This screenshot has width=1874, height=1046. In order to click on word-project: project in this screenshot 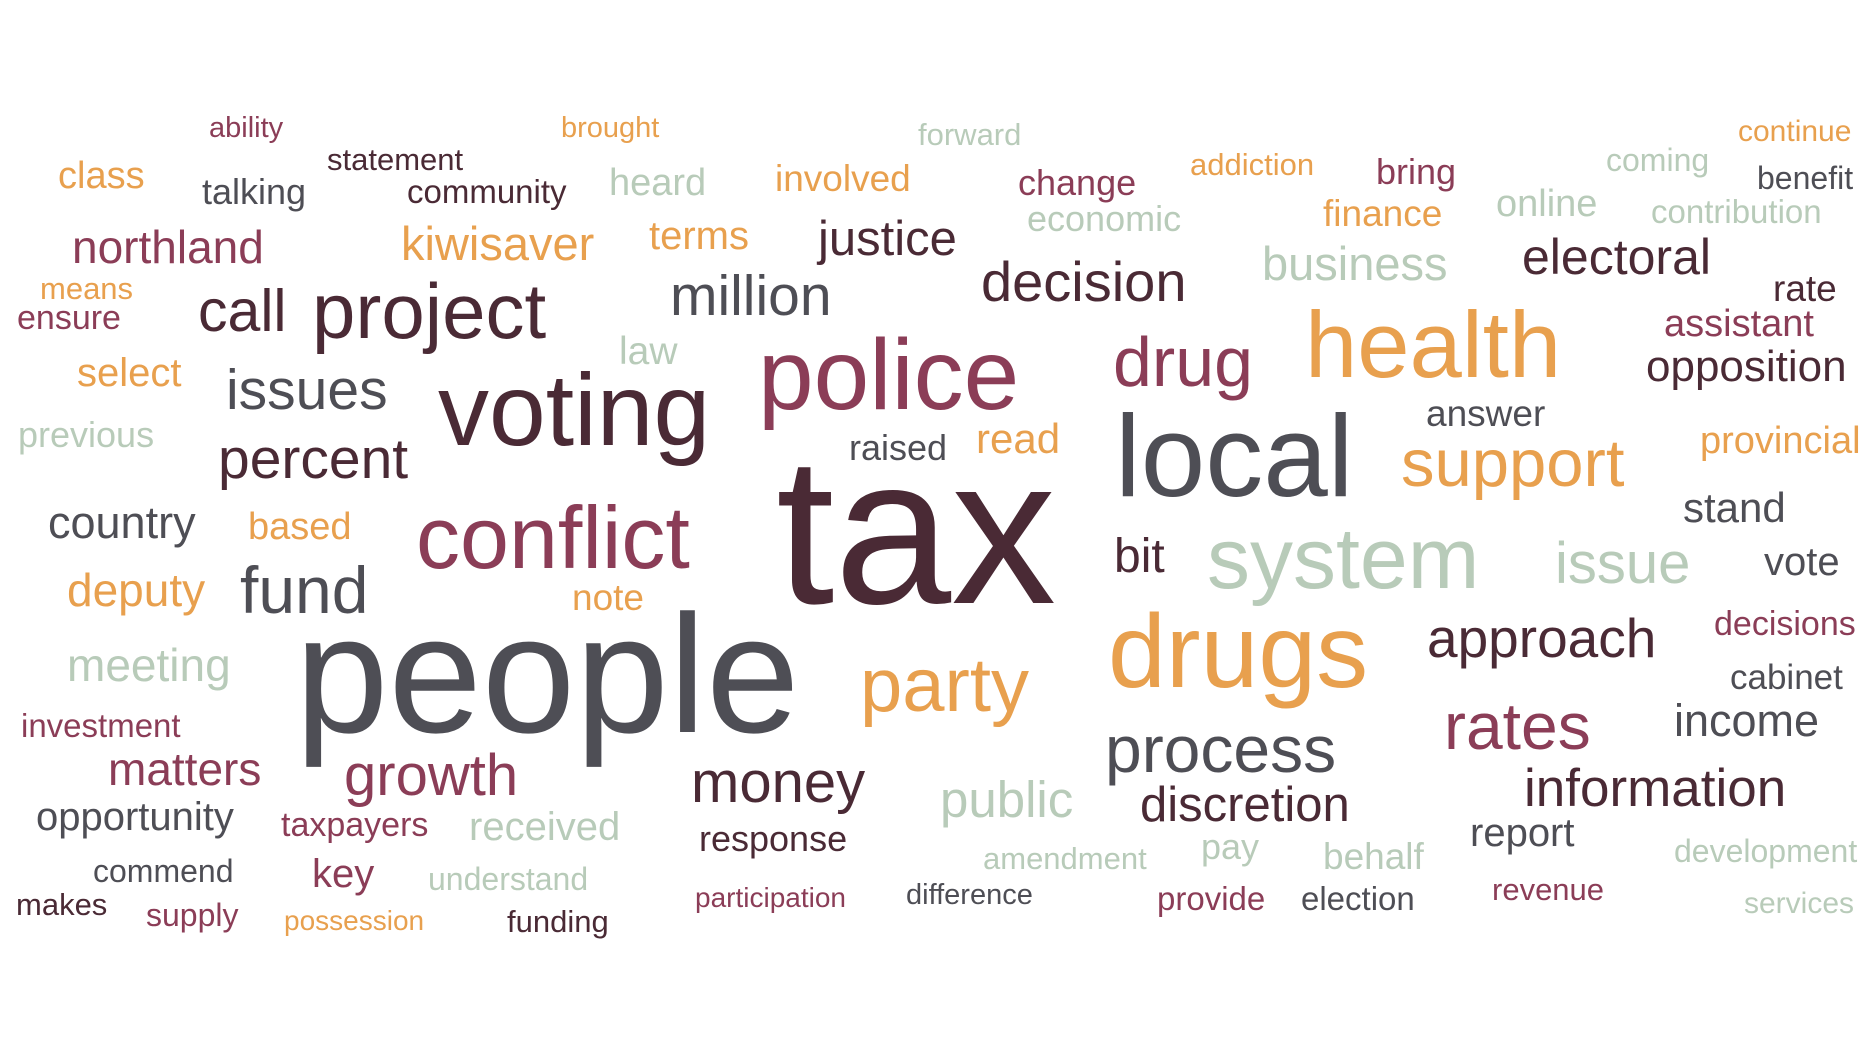, I will do `click(429, 311)`.